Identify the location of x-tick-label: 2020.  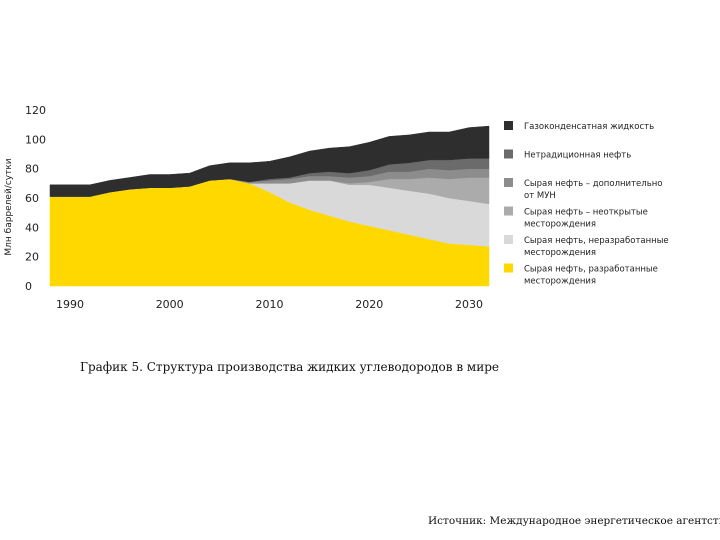
(369, 304).